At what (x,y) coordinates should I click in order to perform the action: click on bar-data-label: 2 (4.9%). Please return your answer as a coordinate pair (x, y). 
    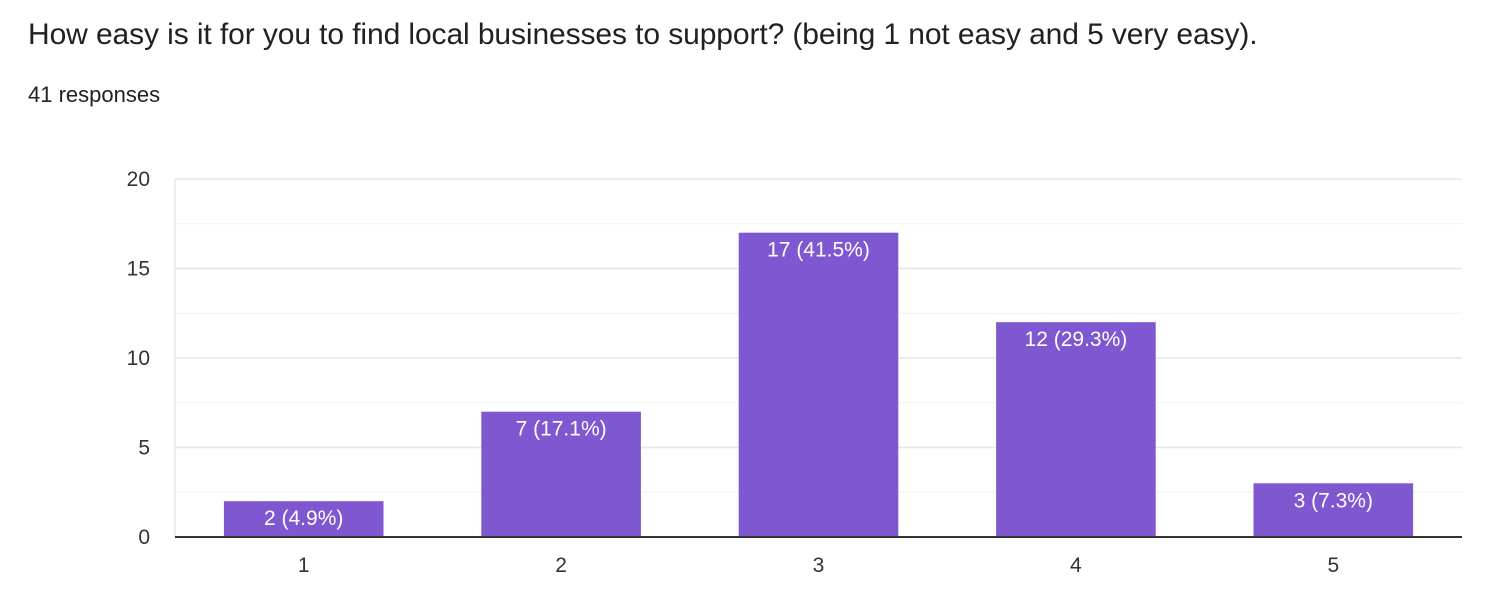
    Looking at the image, I should click on (303, 518).